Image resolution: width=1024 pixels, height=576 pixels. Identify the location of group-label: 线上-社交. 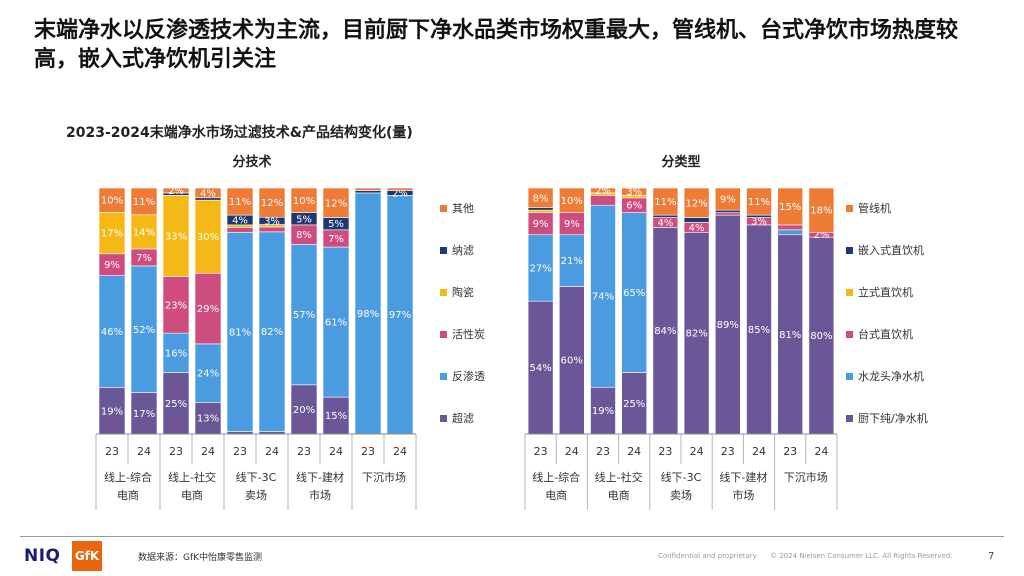
(192, 477).